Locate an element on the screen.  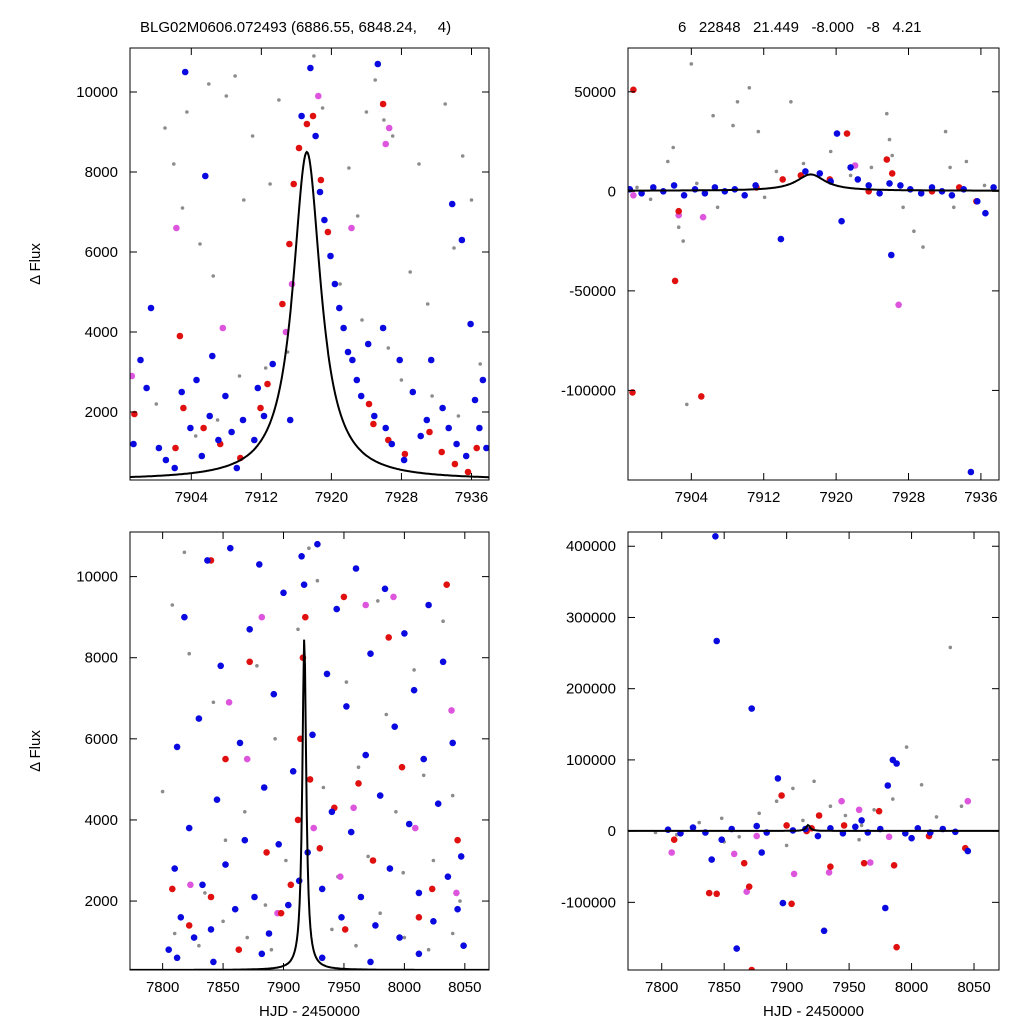
x-tick-label: 7950 is located at coordinates (848, 987).